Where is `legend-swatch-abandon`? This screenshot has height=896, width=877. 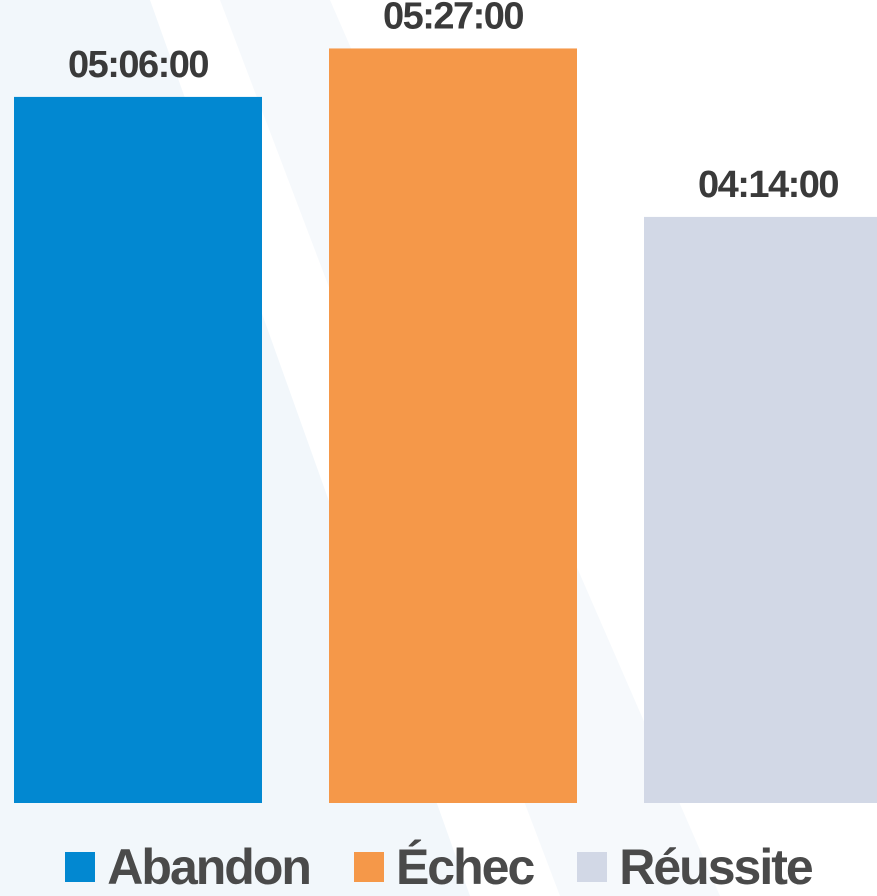
legend-swatch-abandon is located at coordinates (80, 867).